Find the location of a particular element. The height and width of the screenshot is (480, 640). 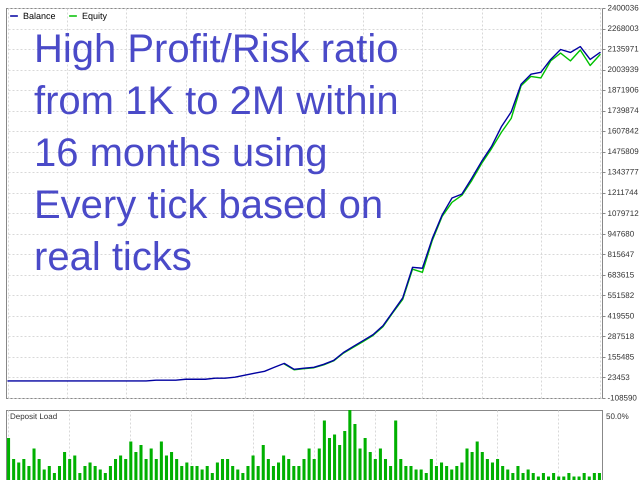

legend-label: Equity is located at coordinates (95, 16).